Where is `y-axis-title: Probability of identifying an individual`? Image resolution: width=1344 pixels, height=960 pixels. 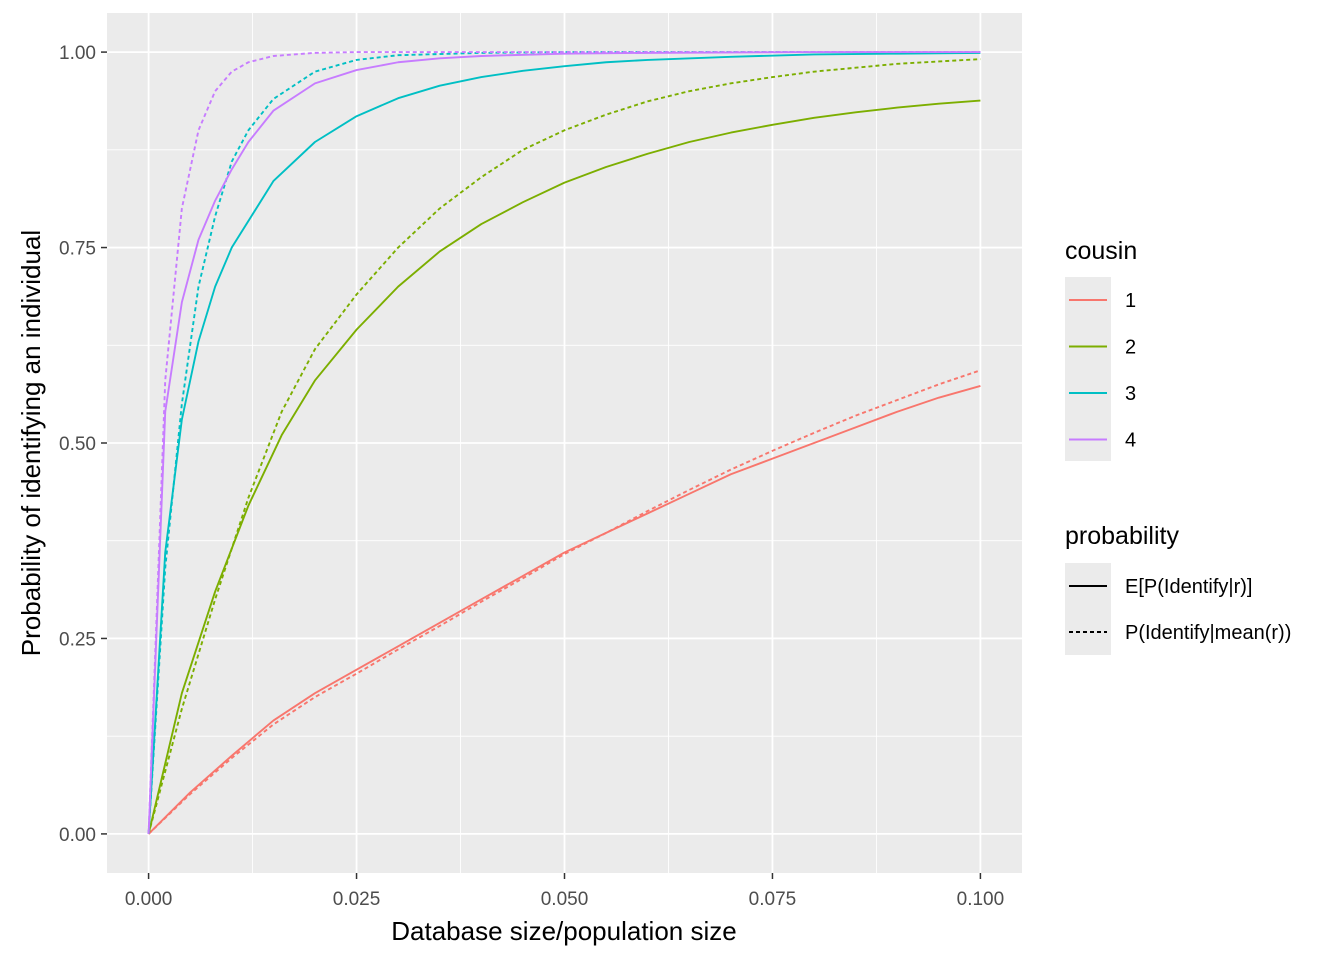 y-axis-title: Probability of identifying an individual is located at coordinates (31, 443).